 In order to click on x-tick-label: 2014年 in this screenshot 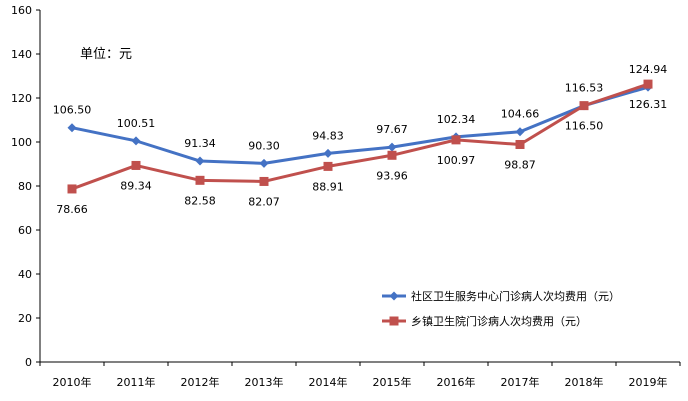, I will do `click(328, 382)`.